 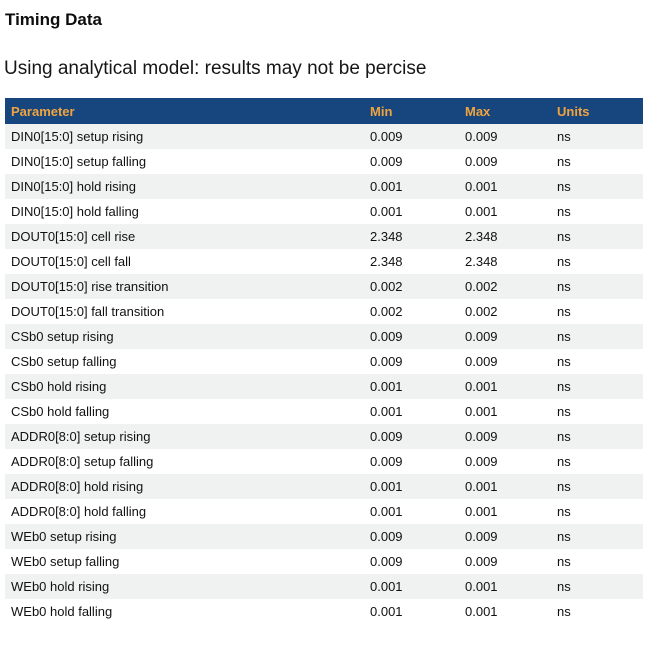 I want to click on cell-parameter: DOUT0[15:0] fall transition, so click(x=88, y=312).